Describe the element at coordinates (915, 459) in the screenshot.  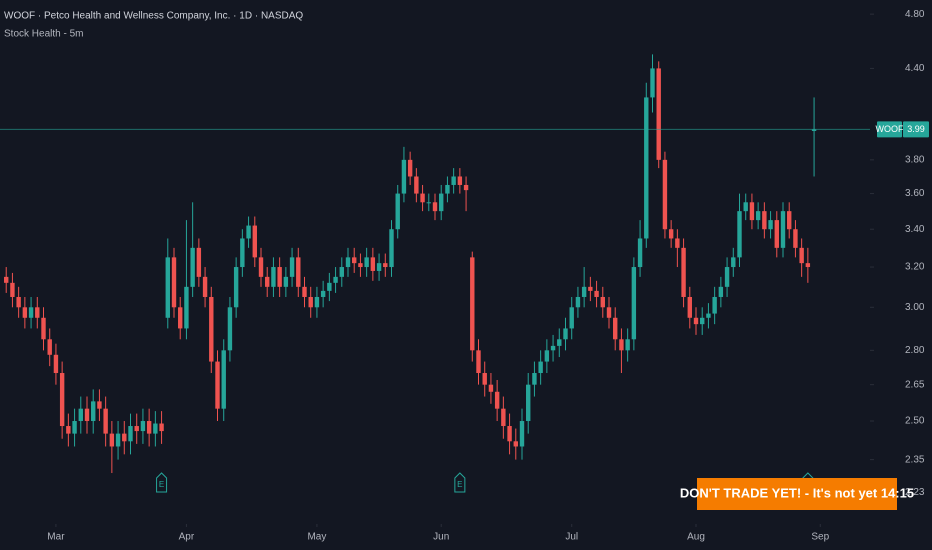
I see `y-tick-label: 2.35` at that location.